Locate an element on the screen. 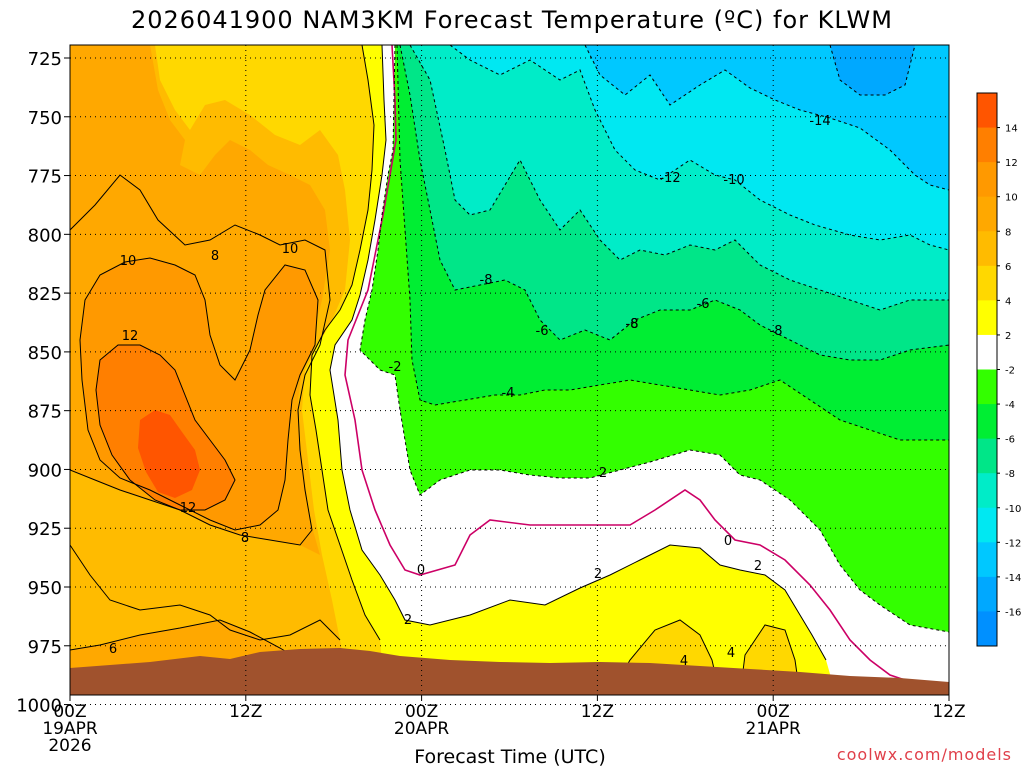 This screenshot has height=768, width=1024. contour-line-4b is located at coordinates (665, 657).